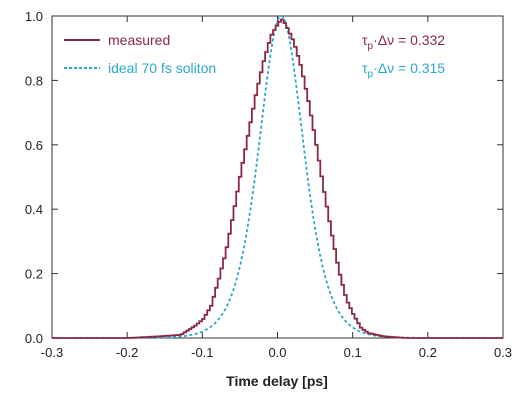  Describe the element at coordinates (403, 56) in the screenshot. I see `annotations: τp·Δν = 0.332 τp·Δν = 0.315` at that location.